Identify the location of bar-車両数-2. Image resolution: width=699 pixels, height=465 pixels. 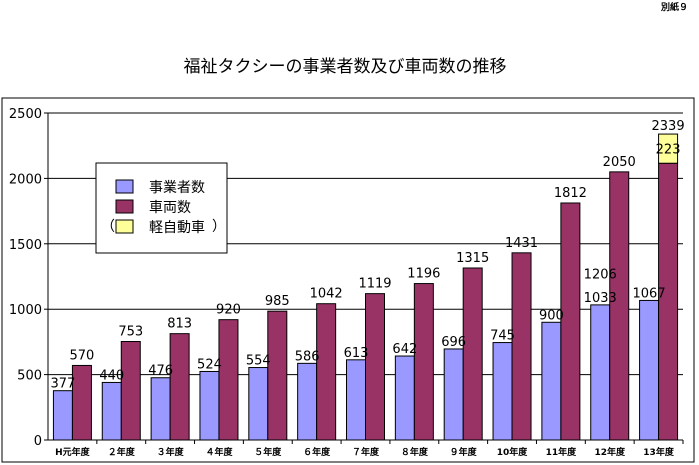
(179, 387).